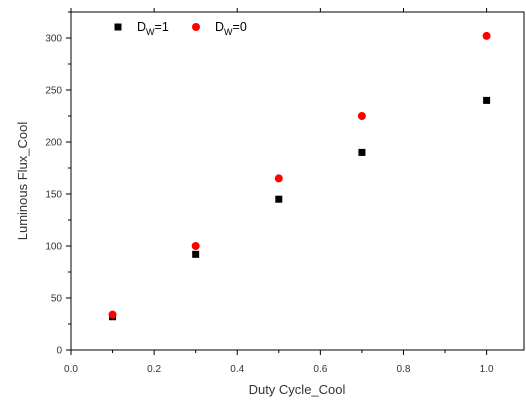  I want to click on y-tick-label: 0, so click(59, 351).